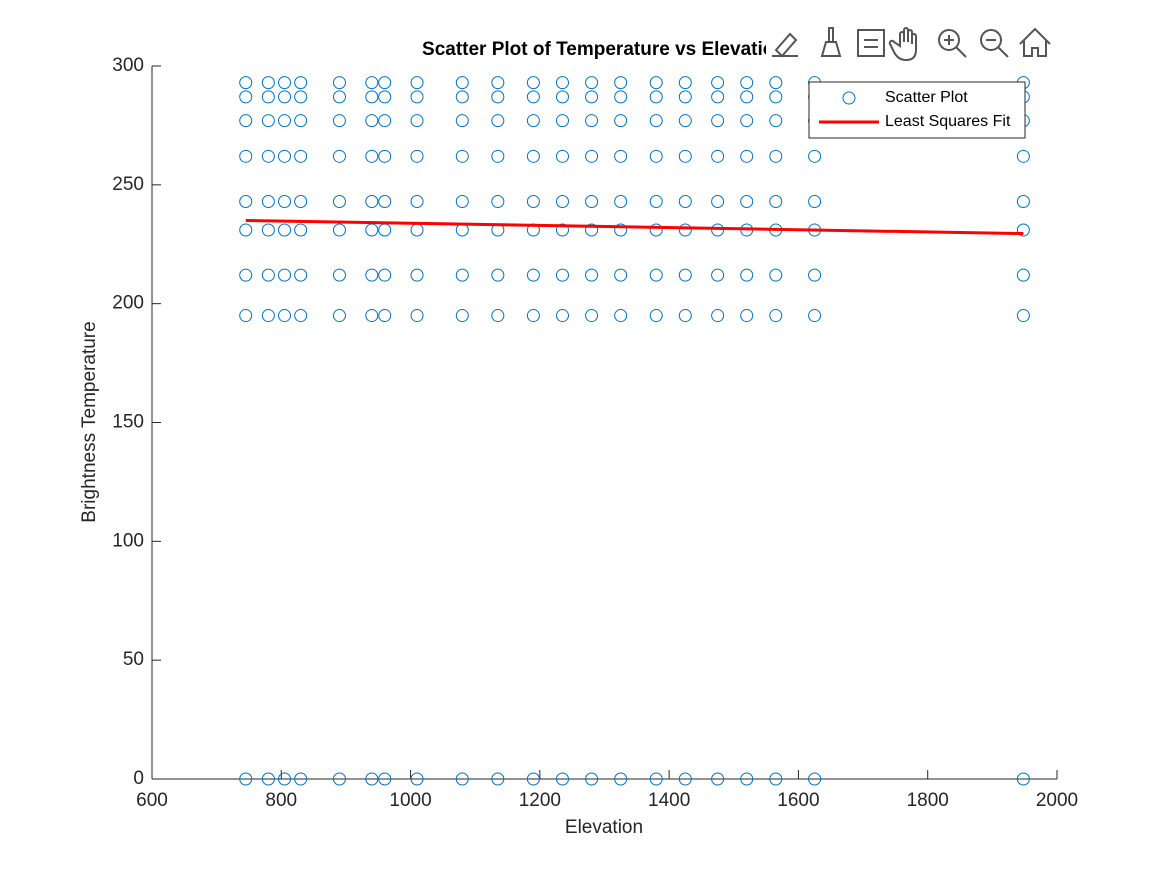  What do you see at coordinates (634, 227) in the screenshot?
I see `fit-line` at bounding box center [634, 227].